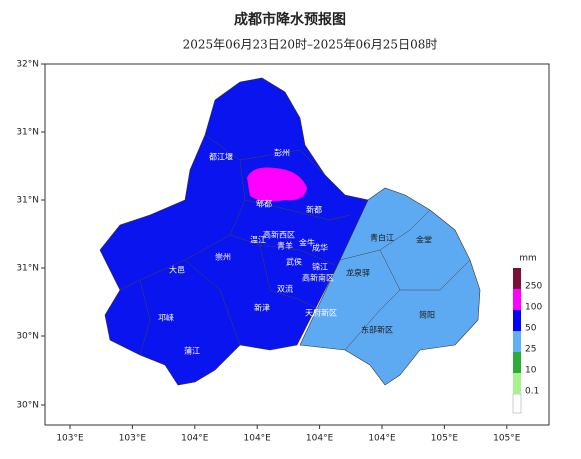 The image size is (581, 459). Describe the element at coordinates (294, 262) in the screenshot. I see `place-label: 武侯` at that location.